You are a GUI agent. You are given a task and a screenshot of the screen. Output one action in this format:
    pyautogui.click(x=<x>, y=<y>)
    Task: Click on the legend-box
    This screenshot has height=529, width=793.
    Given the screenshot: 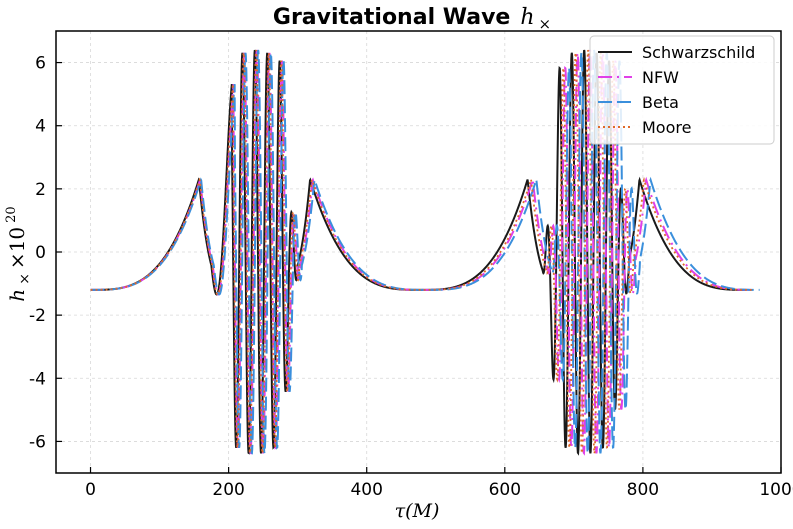 What is the action you would take?
    pyautogui.click(x=682, y=90)
    